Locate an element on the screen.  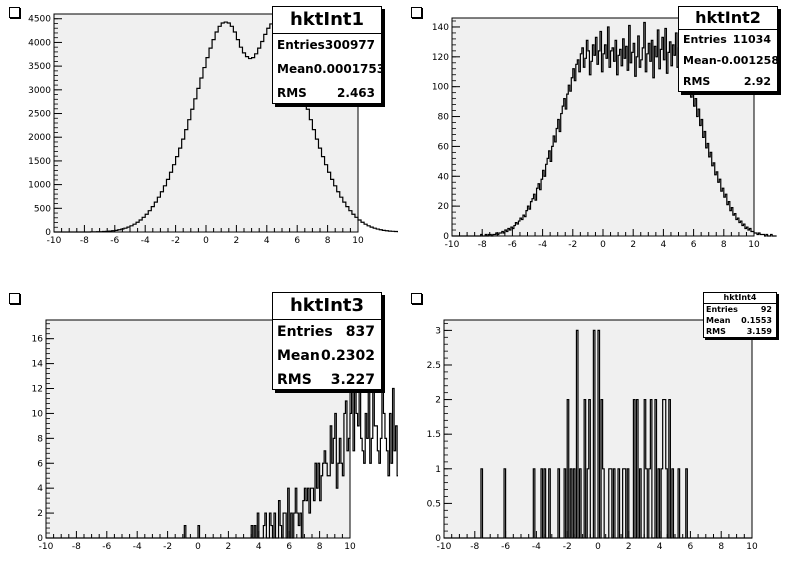
stats-mean-value: 0.0001753 is located at coordinates (349, 69).